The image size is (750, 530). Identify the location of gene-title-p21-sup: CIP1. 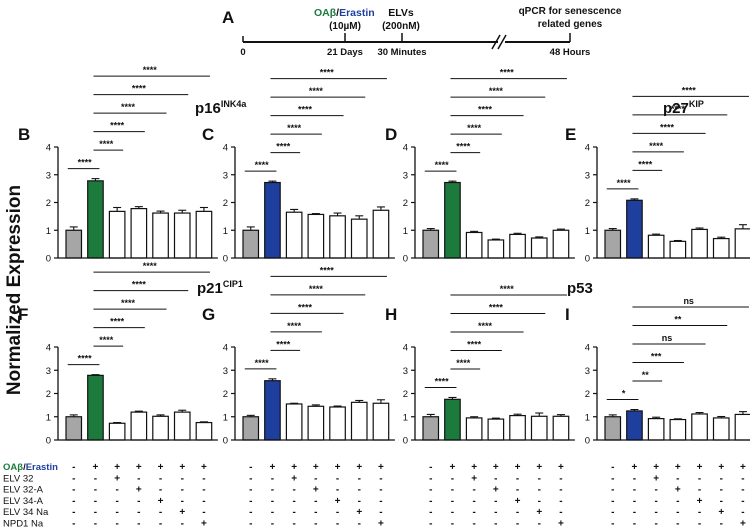
(233, 284).